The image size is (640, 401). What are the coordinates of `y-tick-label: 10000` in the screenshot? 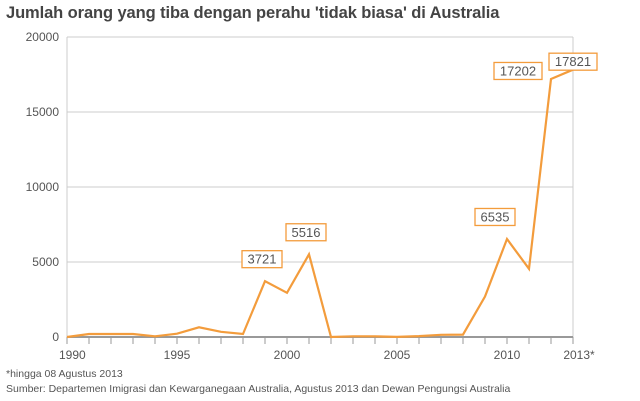 It's located at (43, 187).